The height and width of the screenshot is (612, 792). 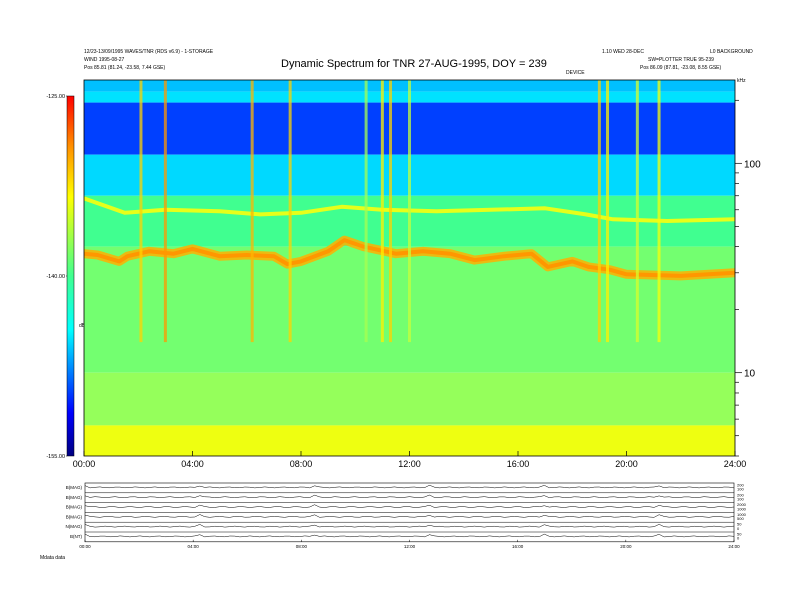 What do you see at coordinates (681, 60) in the screenshot?
I see `header-right-line2: SW=PLOTTER TRUE 95-239` at bounding box center [681, 60].